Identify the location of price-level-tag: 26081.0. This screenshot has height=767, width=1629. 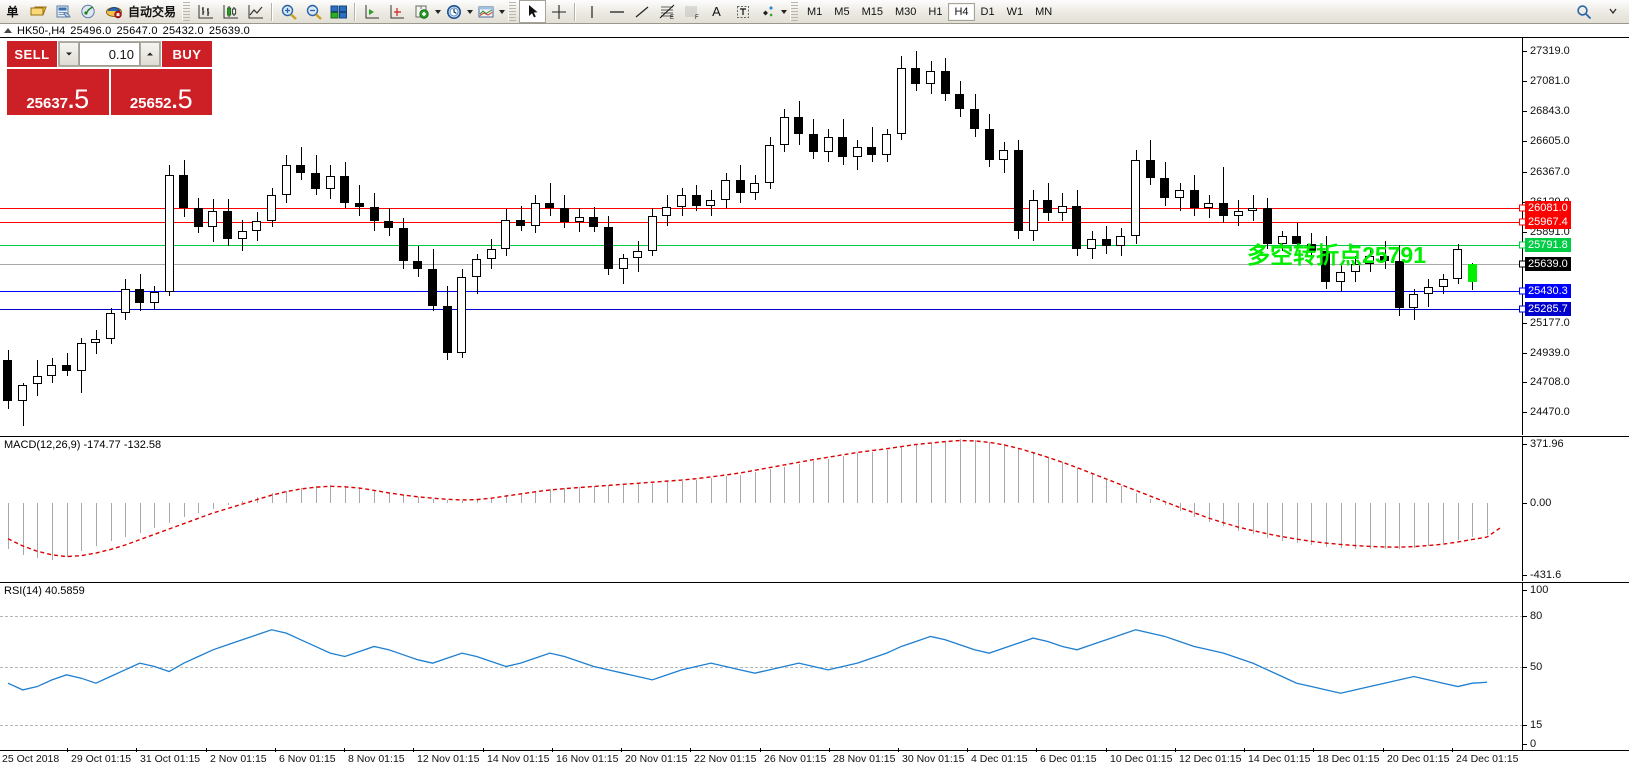
(1545, 207).